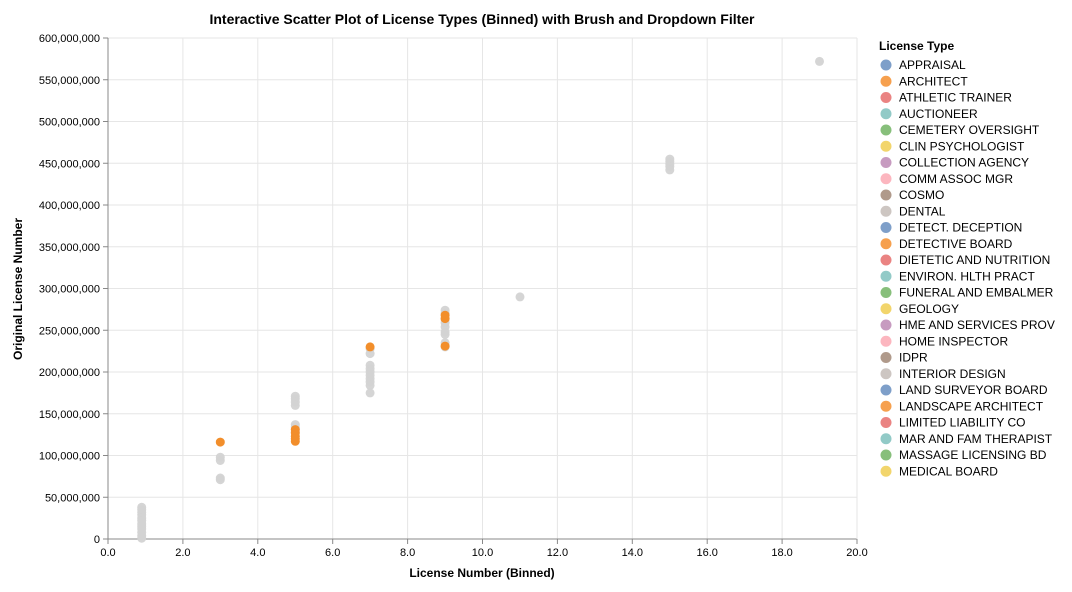 This screenshot has height=592, width=1072. I want to click on legend-item: MEDICAL BOARD, so click(939, 471).